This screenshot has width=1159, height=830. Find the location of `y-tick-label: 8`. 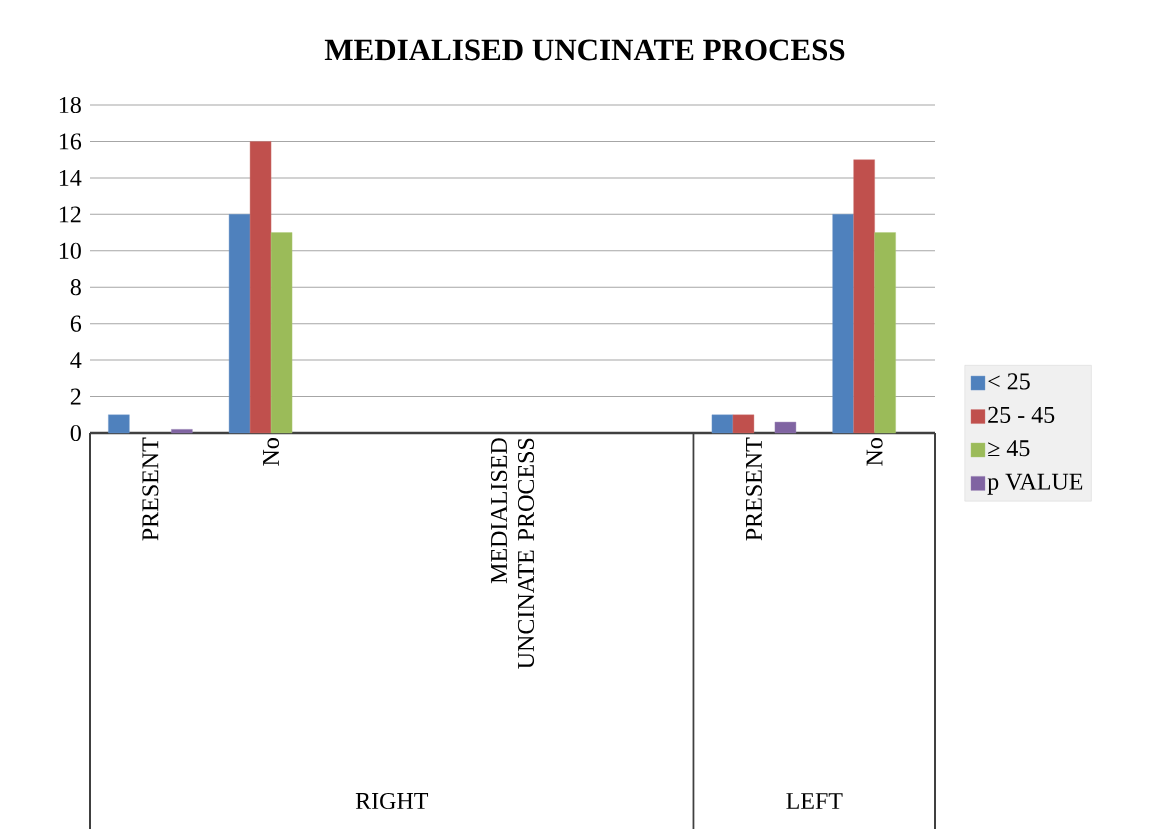

y-tick-label: 8 is located at coordinates (75, 287).